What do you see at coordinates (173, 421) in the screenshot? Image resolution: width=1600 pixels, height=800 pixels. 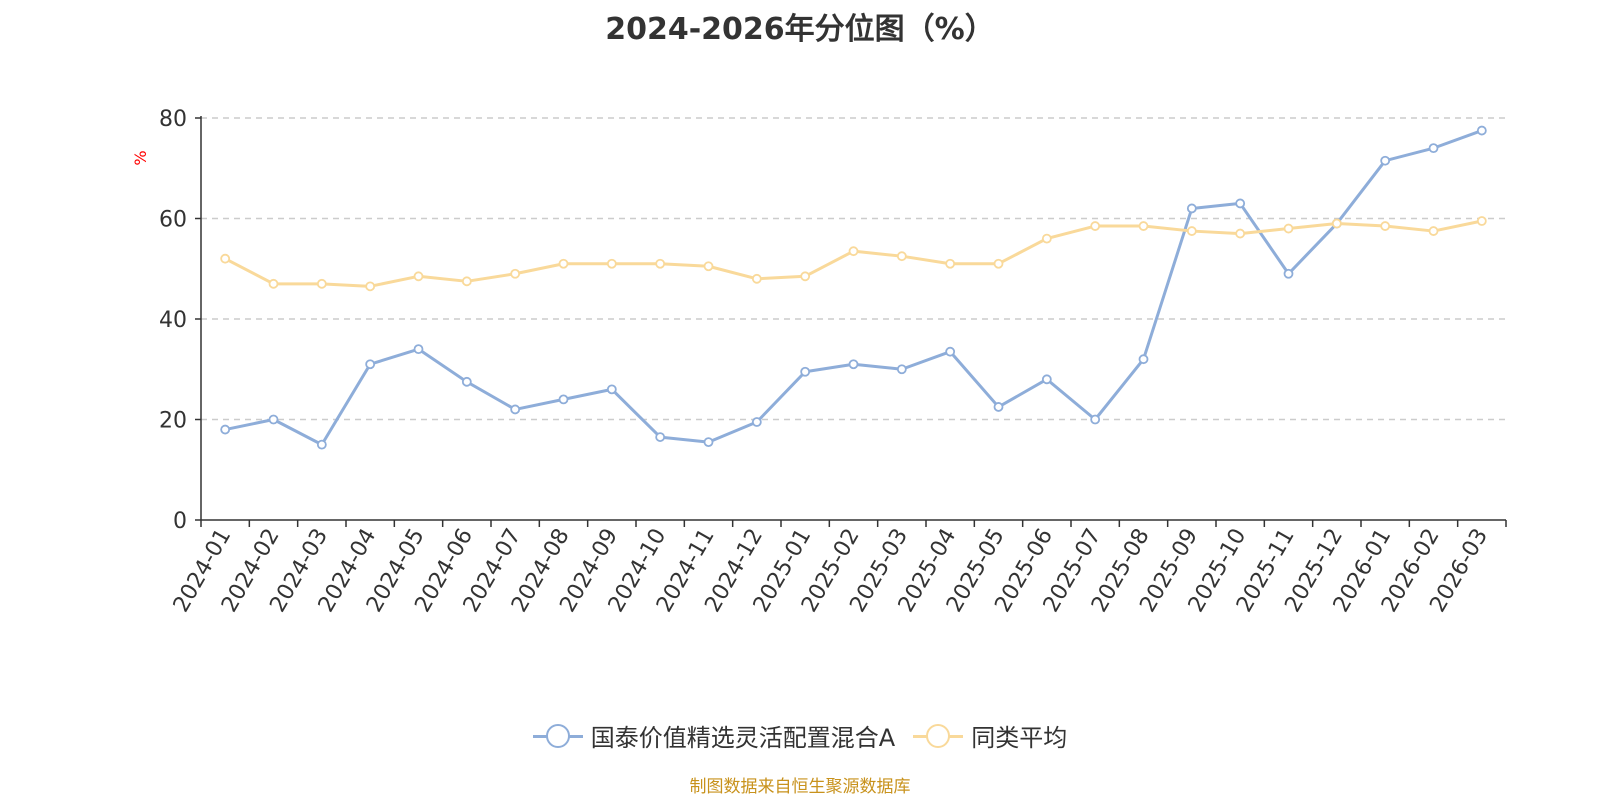 I see `y-tick-label: 20` at bounding box center [173, 421].